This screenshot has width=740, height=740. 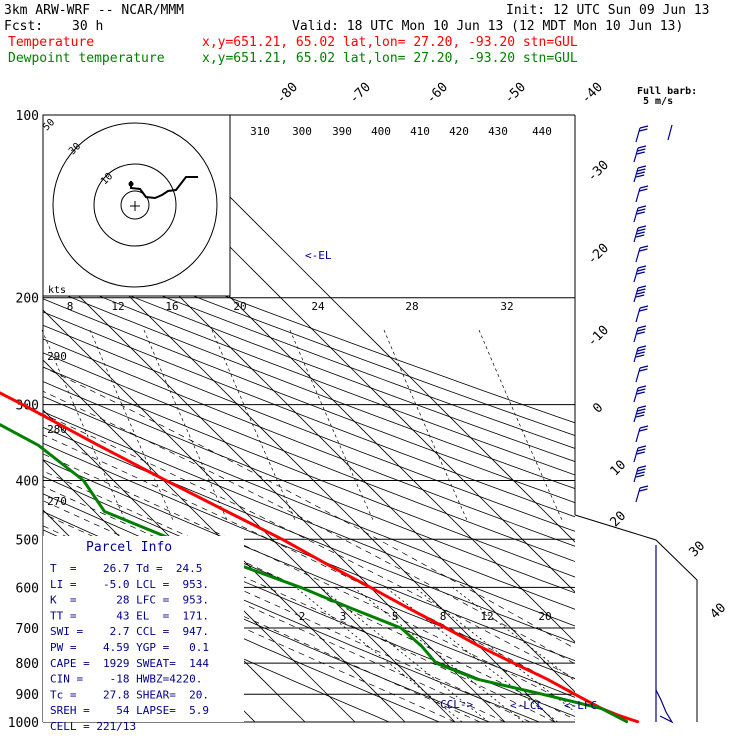 I want to click on parcel-row: CIN = -18 HWBZ=4220., so click(x=126, y=679).